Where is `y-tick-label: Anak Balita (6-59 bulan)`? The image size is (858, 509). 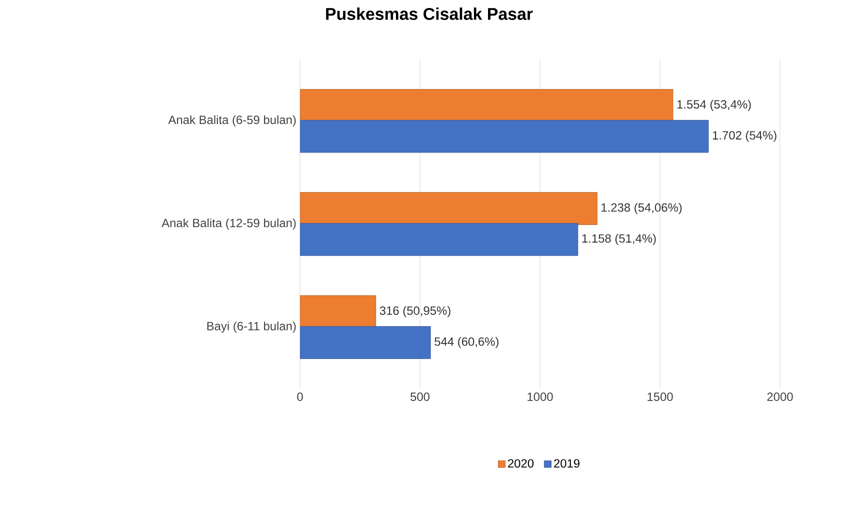 y-tick-label: Anak Balita (6-59 bulan) is located at coordinates (232, 120).